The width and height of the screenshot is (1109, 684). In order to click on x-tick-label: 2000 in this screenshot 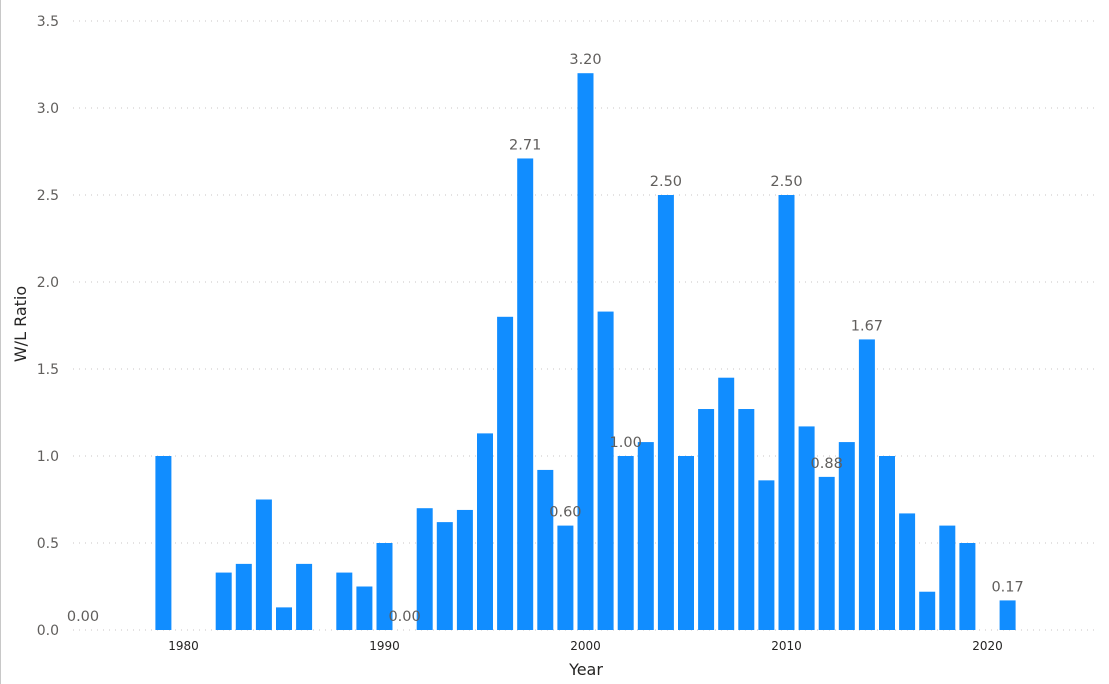, I will do `click(585, 646)`.